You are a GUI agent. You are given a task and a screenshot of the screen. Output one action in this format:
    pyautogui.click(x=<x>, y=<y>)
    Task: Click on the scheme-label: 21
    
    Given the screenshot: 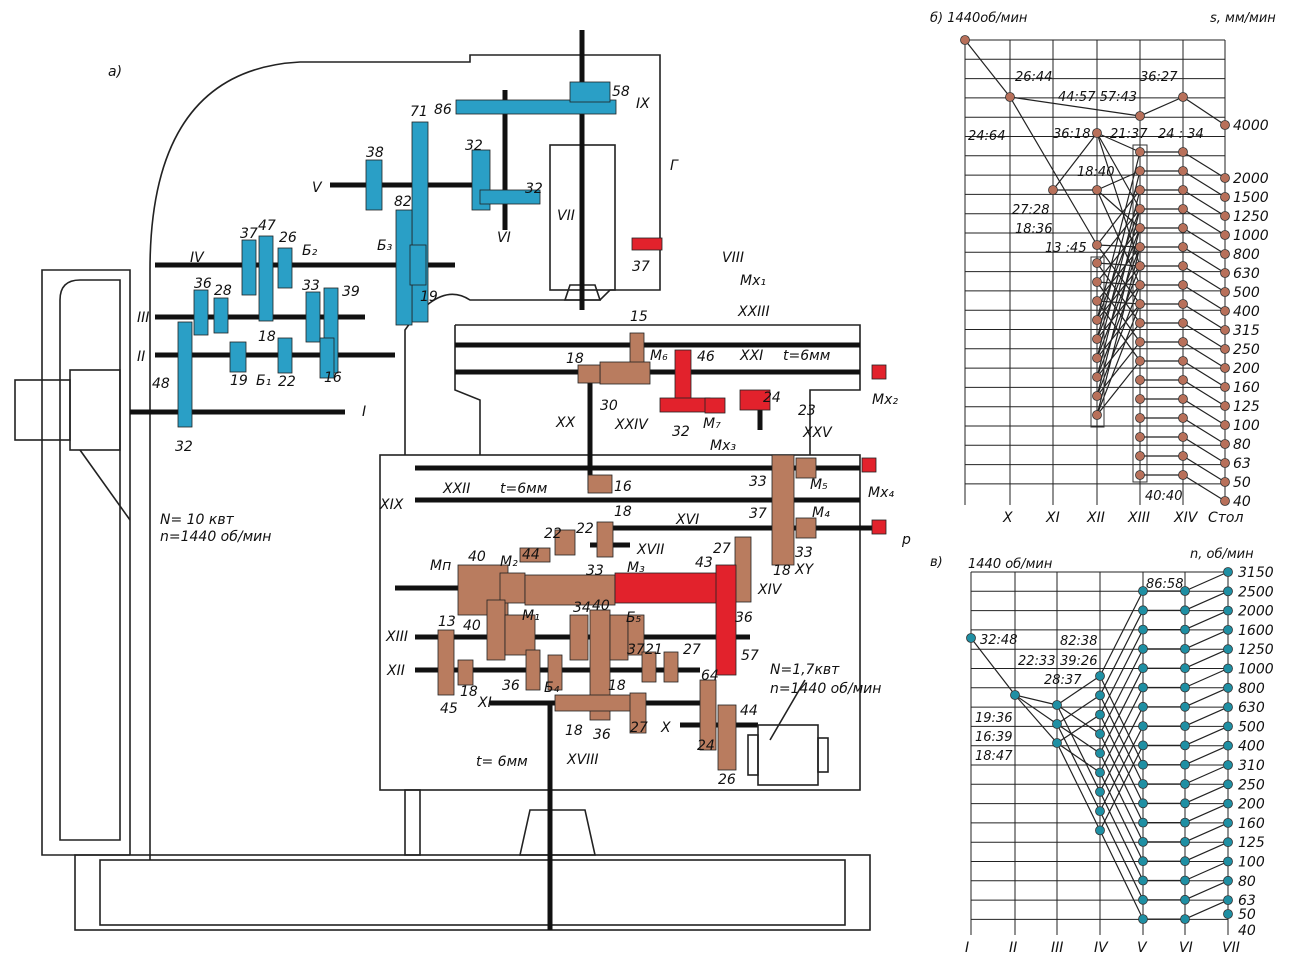 What is the action you would take?
    pyautogui.click(x=654, y=650)
    